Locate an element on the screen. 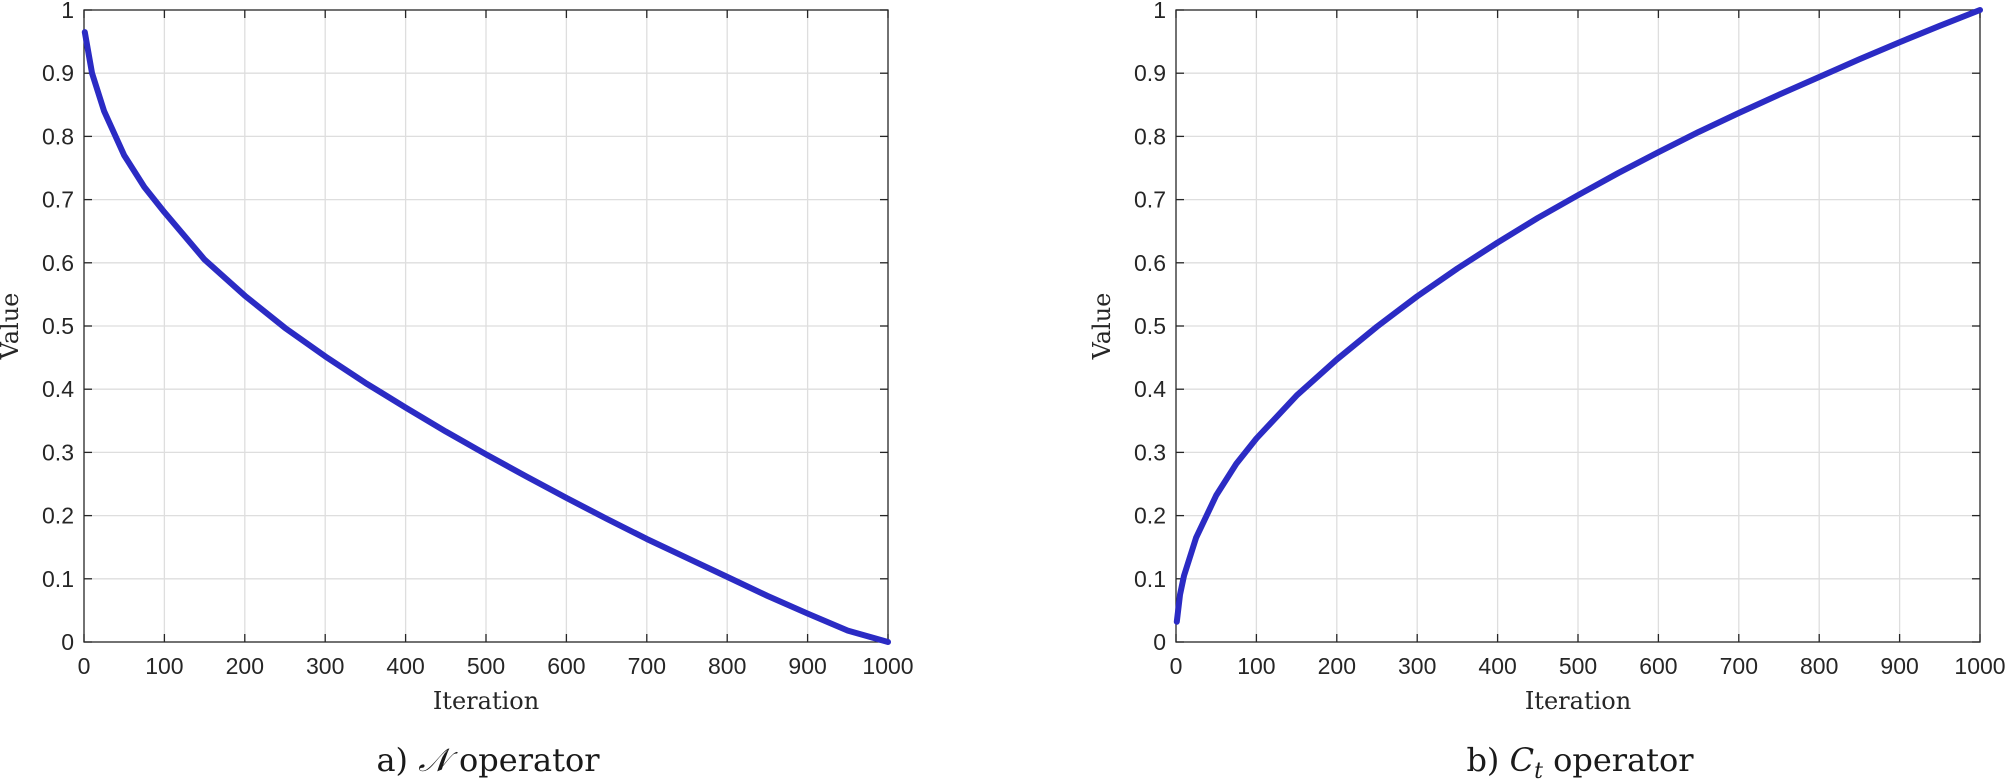  a-y-tick-label-1: 0.1 is located at coordinates (58, 579).